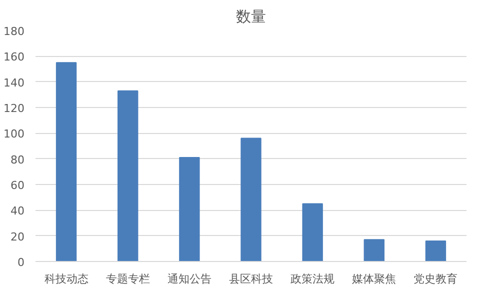  I want to click on y-tick-label: 140, so click(14, 83).